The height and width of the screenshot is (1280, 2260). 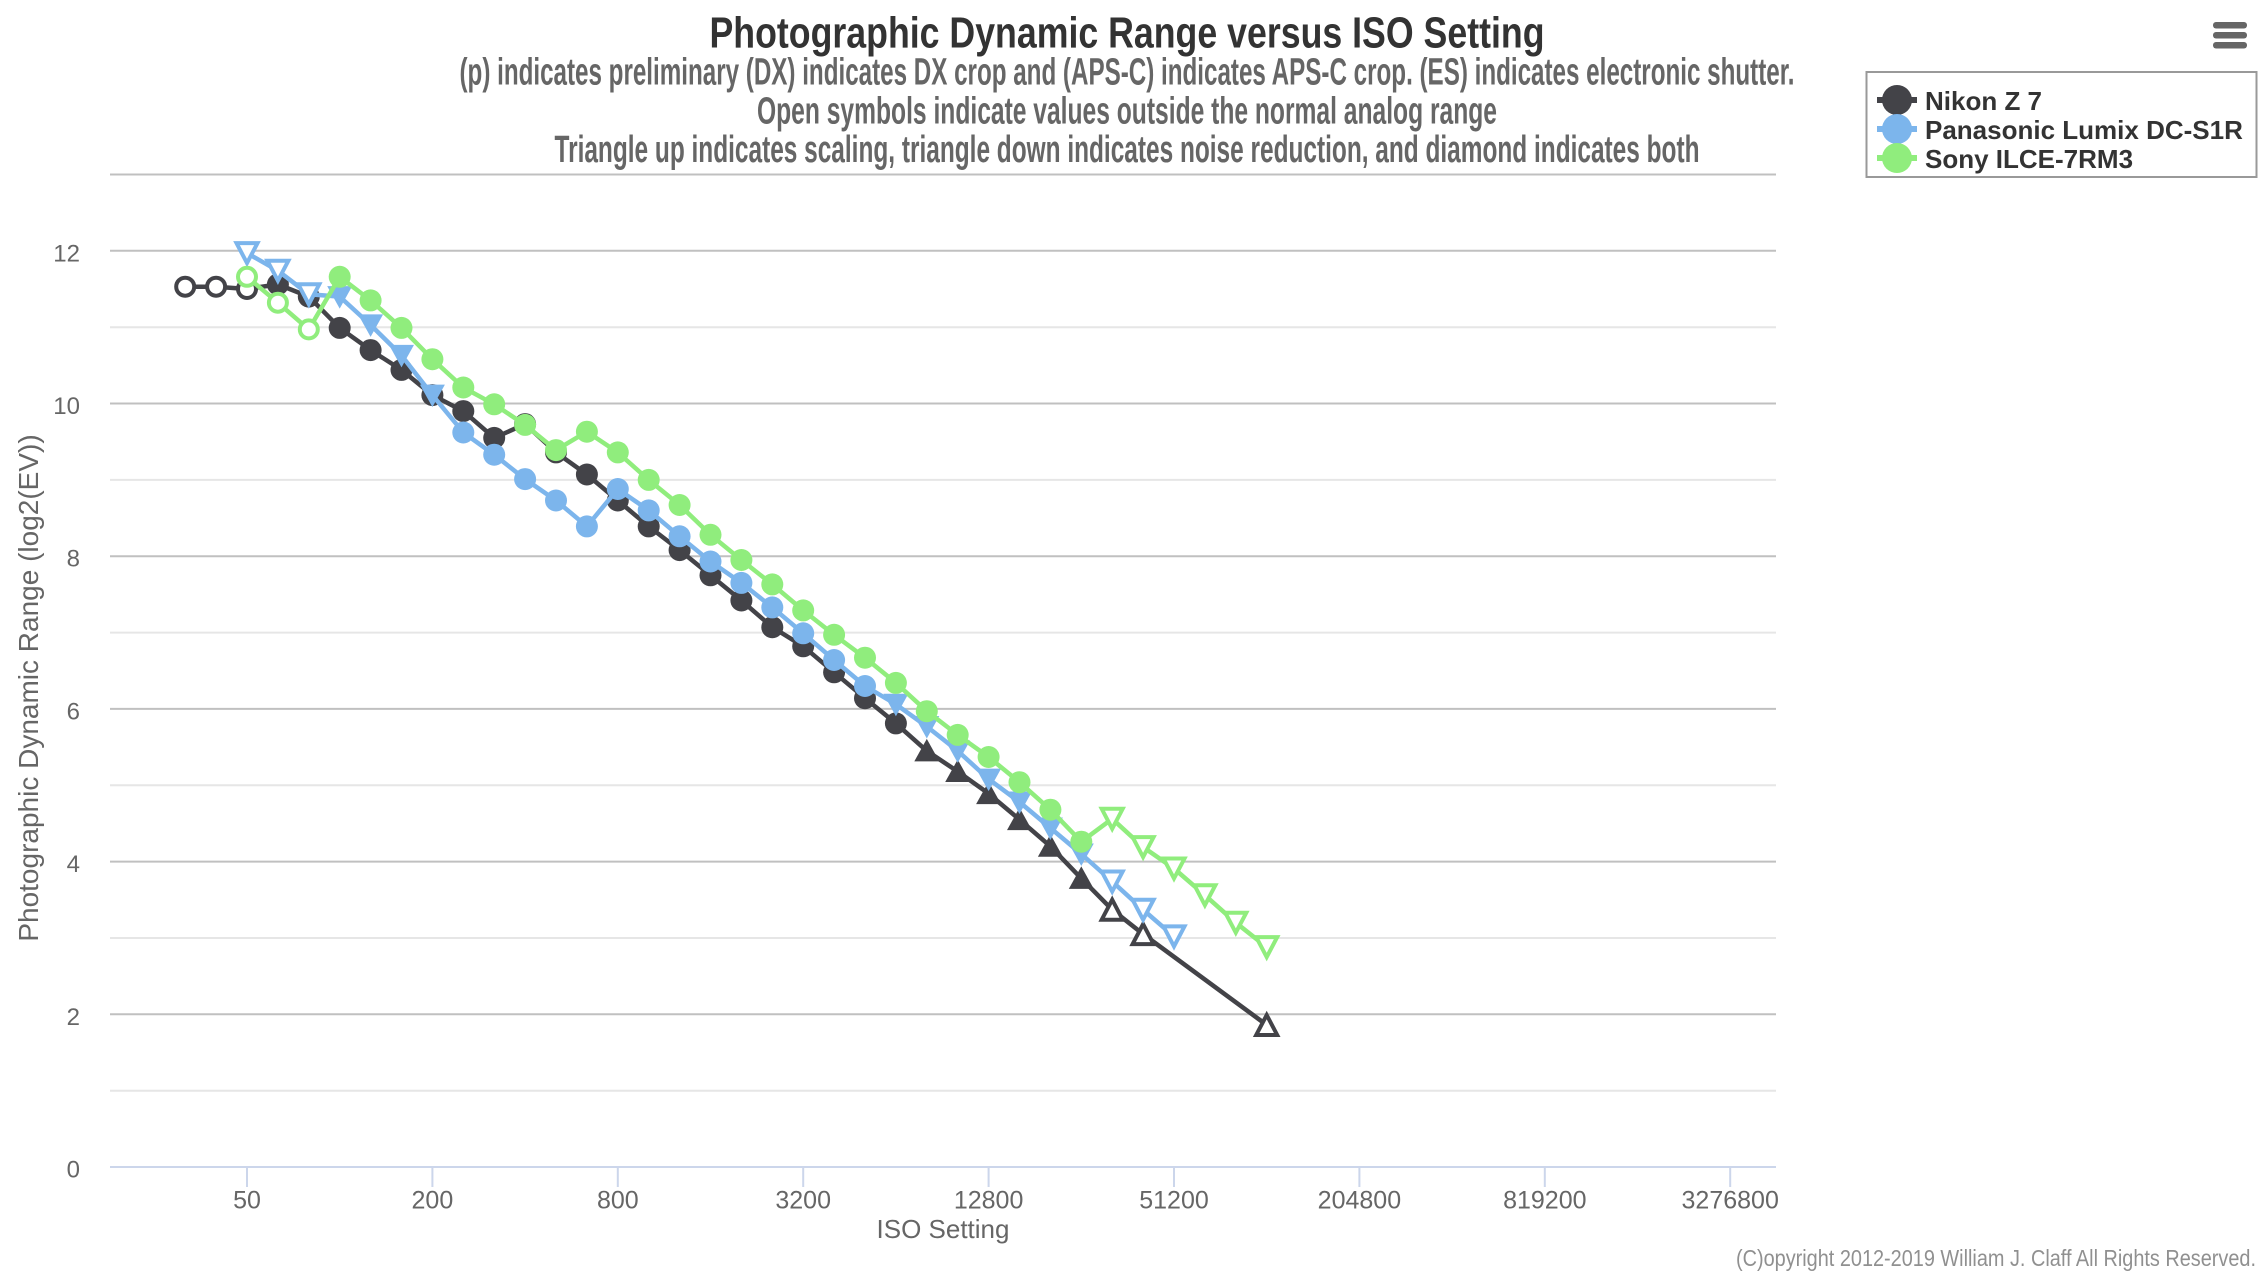 What do you see at coordinates (73, 711) in the screenshot?
I see `svg-text: 6` at bounding box center [73, 711].